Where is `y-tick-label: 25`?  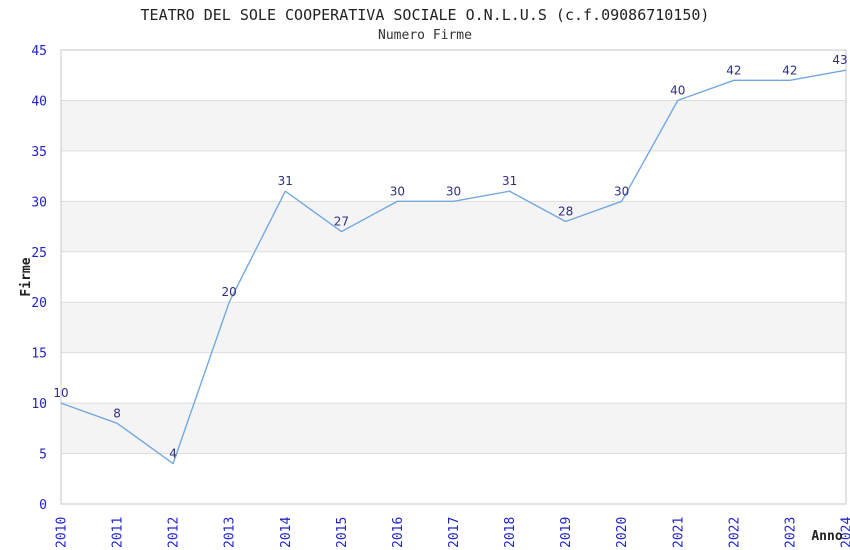
y-tick-label: 25 is located at coordinates (39, 253).